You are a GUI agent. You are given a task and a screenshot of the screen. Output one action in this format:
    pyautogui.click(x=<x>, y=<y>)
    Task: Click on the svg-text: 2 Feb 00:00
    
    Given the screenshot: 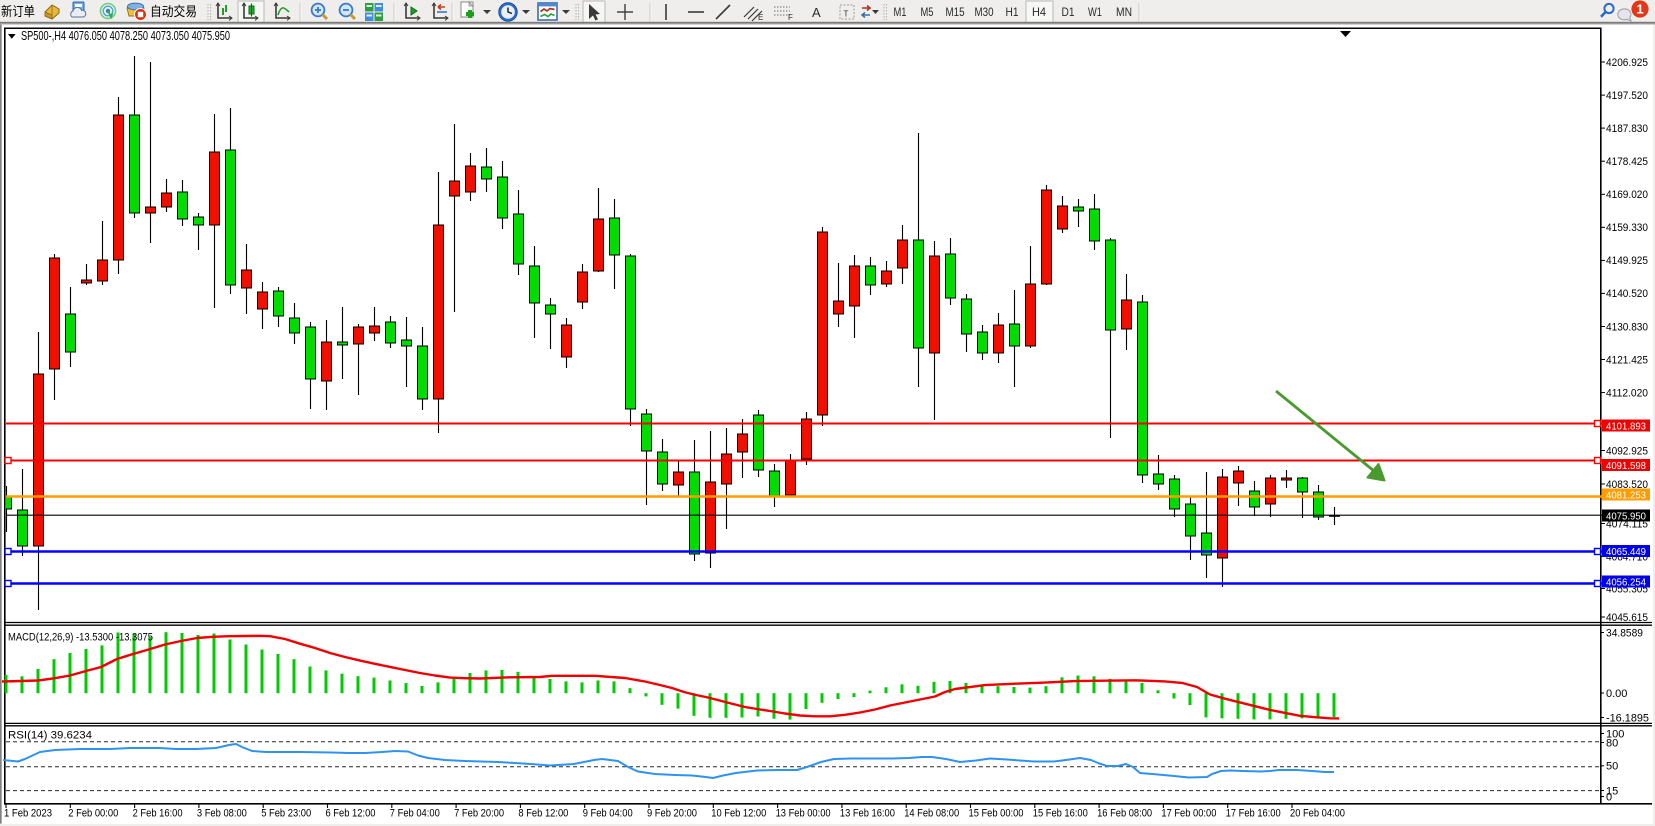 What is the action you would take?
    pyautogui.click(x=93, y=814)
    